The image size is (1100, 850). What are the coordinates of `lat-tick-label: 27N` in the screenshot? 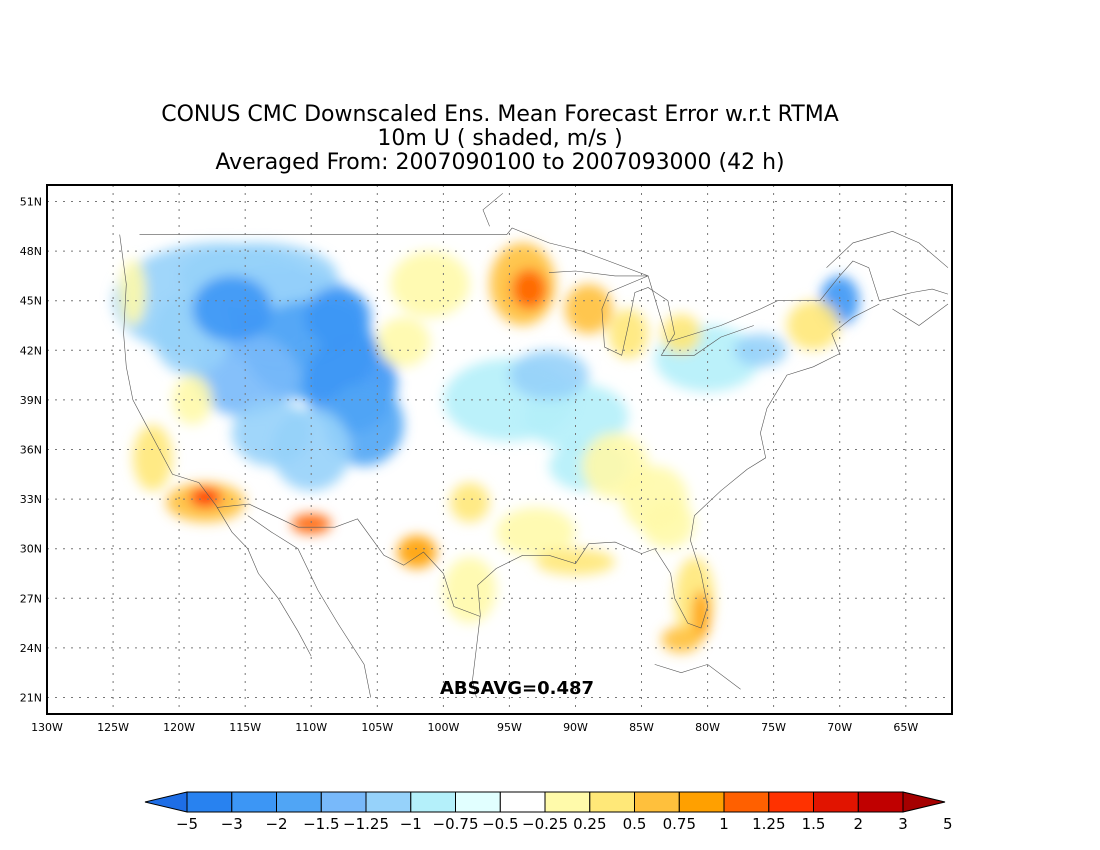 It's located at (31, 598).